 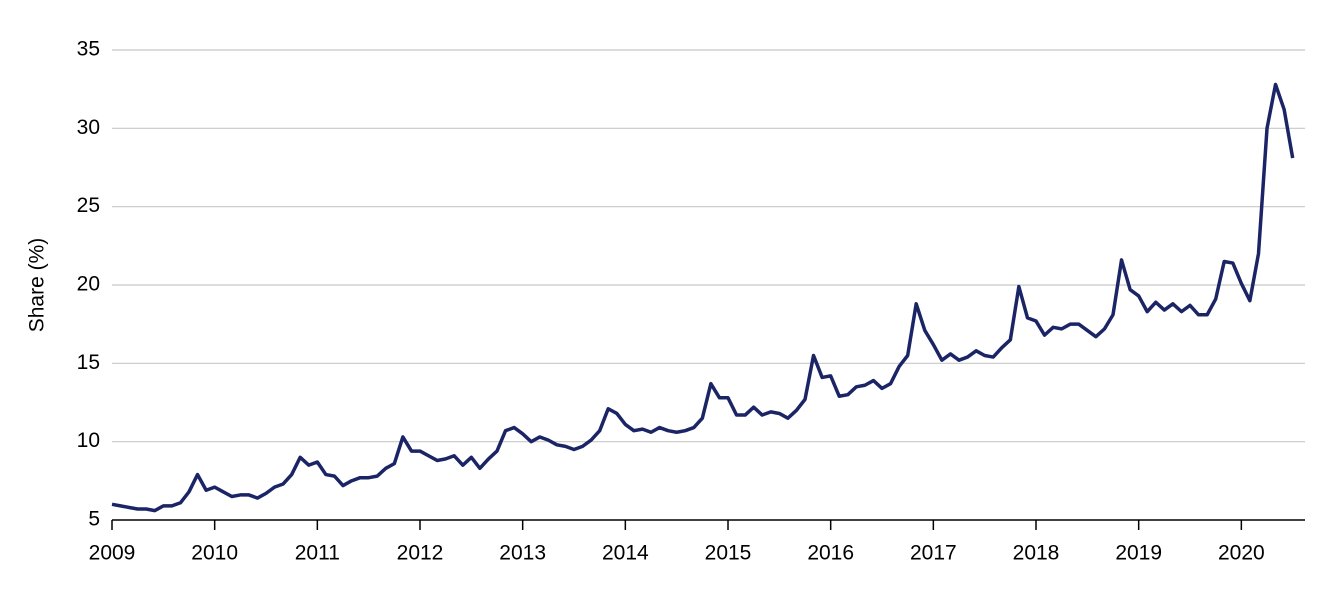 What do you see at coordinates (933, 553) in the screenshot?
I see `x-tick-label: 2017` at bounding box center [933, 553].